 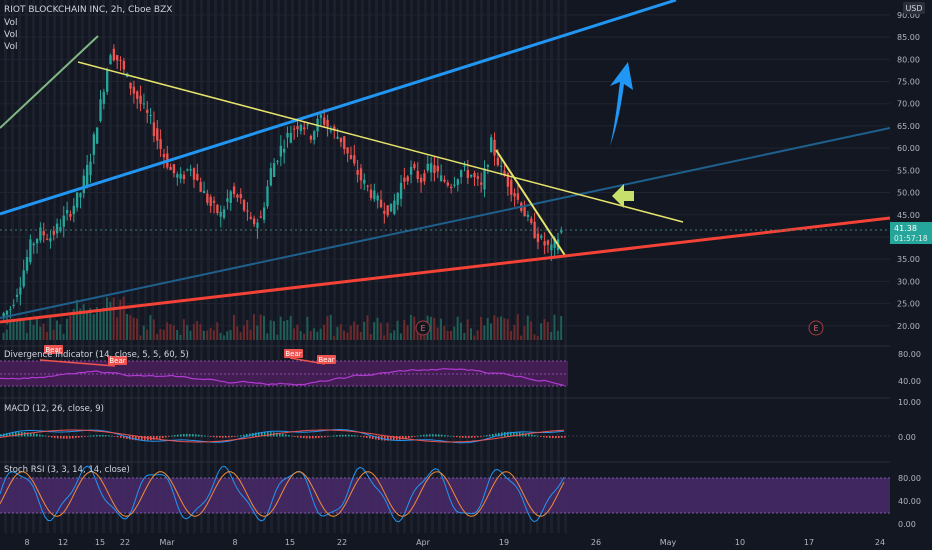 What do you see at coordinates (668, 542) in the screenshot?
I see `time-tick-label: May` at bounding box center [668, 542].